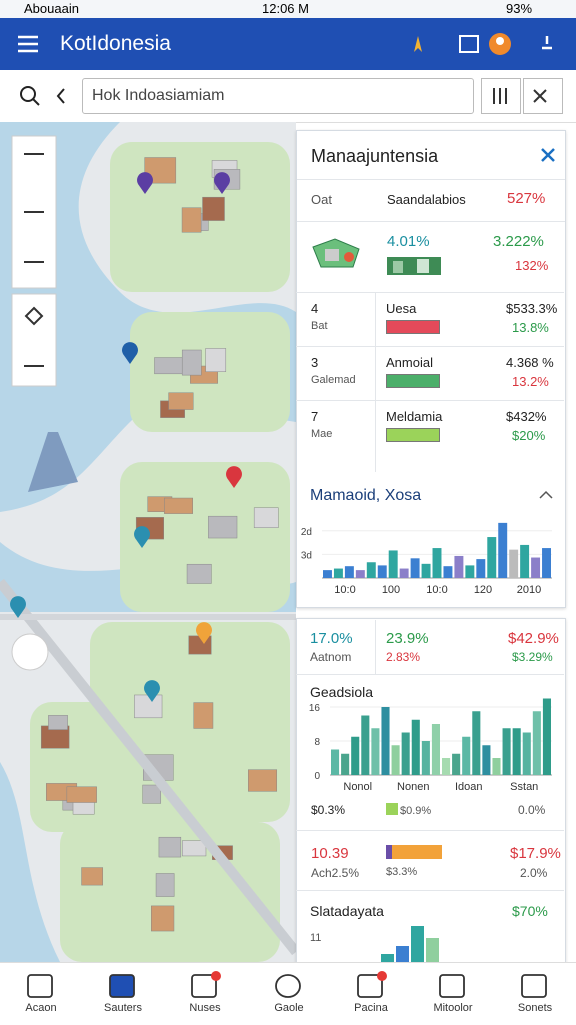 This screenshot has height=1025, width=576. Describe the element at coordinates (519, 8) in the screenshot. I see `battery: 93%` at that location.